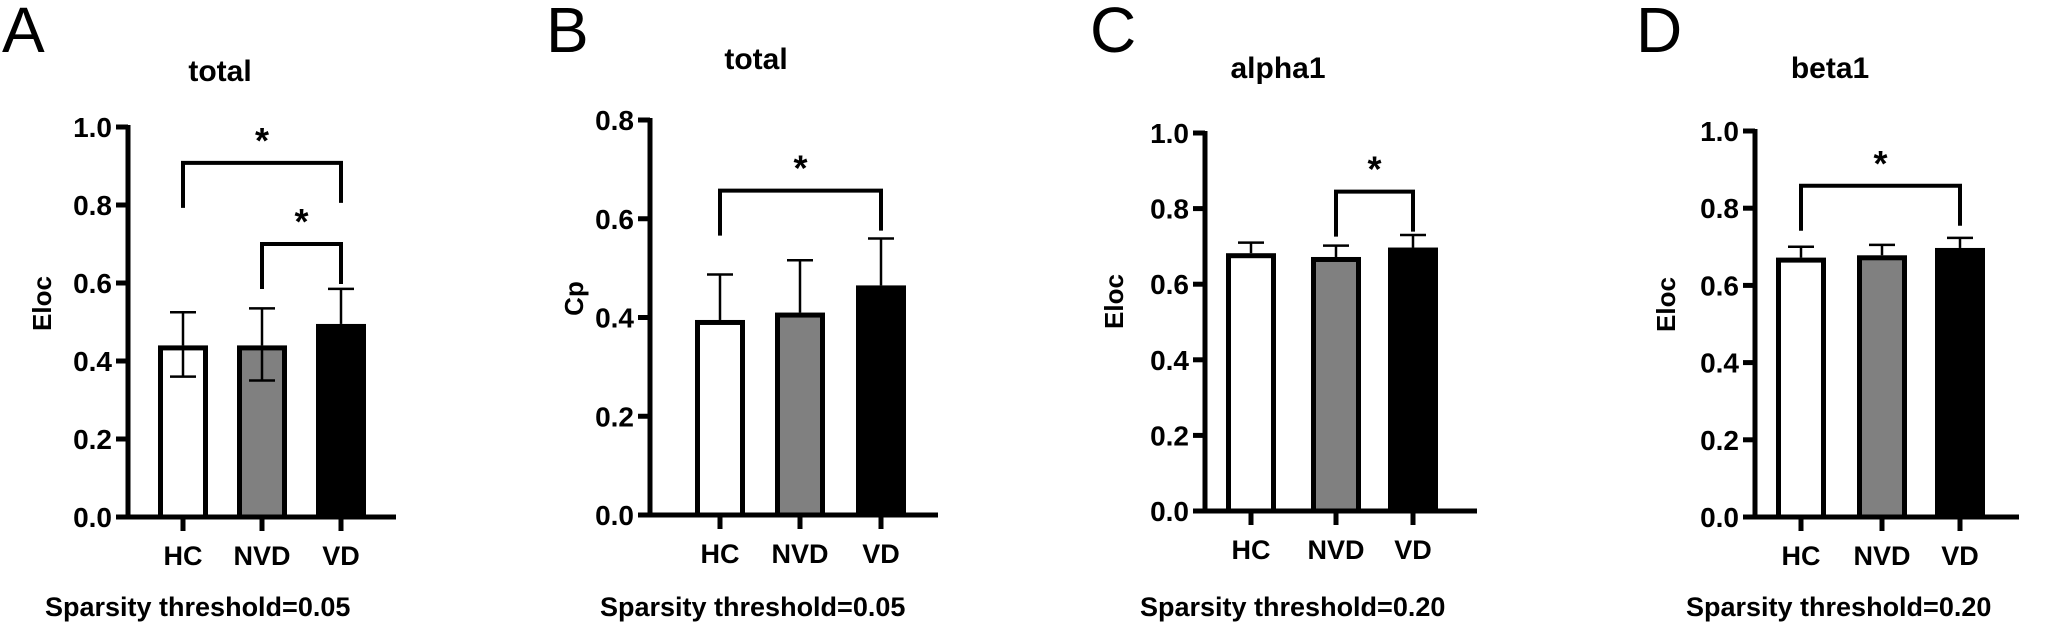  Describe the element at coordinates (1882, 387) in the screenshot. I see `bar-nvd` at that location.